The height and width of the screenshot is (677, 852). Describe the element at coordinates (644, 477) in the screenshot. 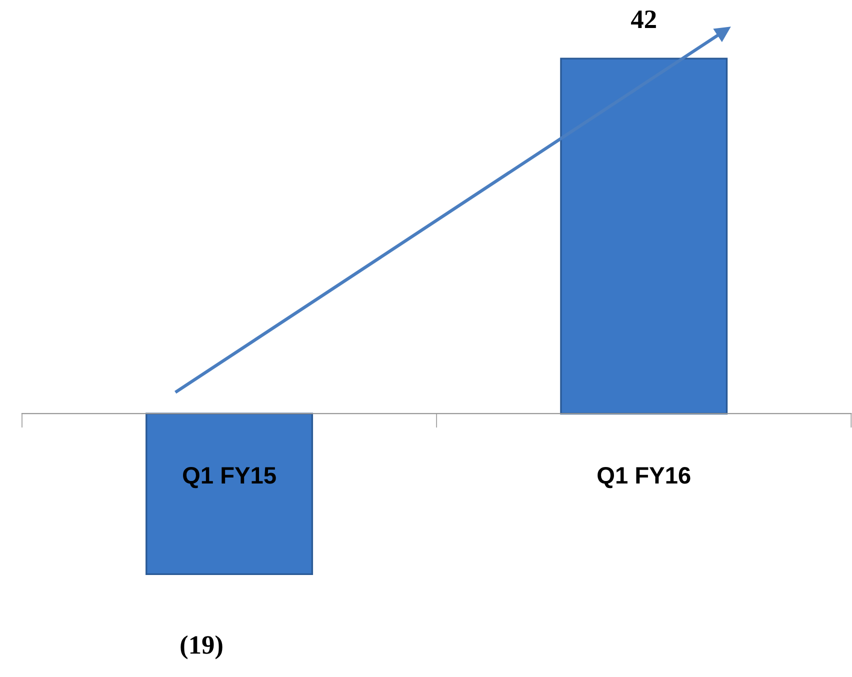

I see `x-tick-label: Q1 FY16` at that location.